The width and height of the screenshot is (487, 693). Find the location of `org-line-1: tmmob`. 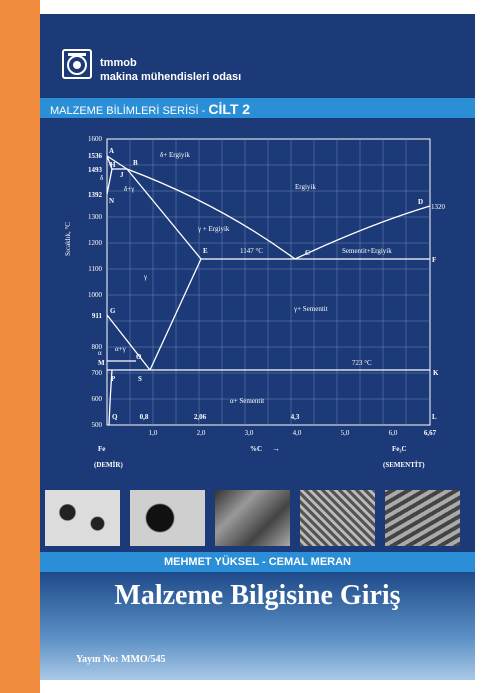

org-line-1: tmmob is located at coordinates (118, 63).